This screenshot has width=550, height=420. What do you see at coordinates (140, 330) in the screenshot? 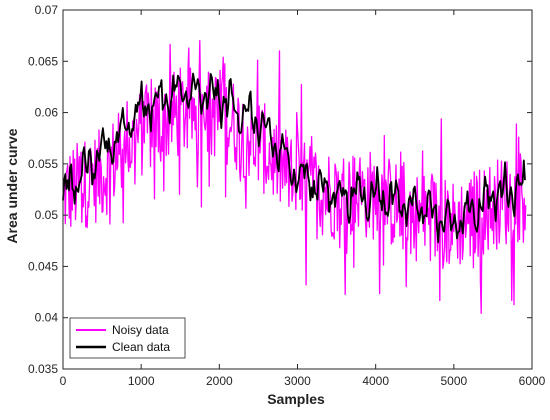
I see `legend-label: Noisy data` at bounding box center [140, 330].